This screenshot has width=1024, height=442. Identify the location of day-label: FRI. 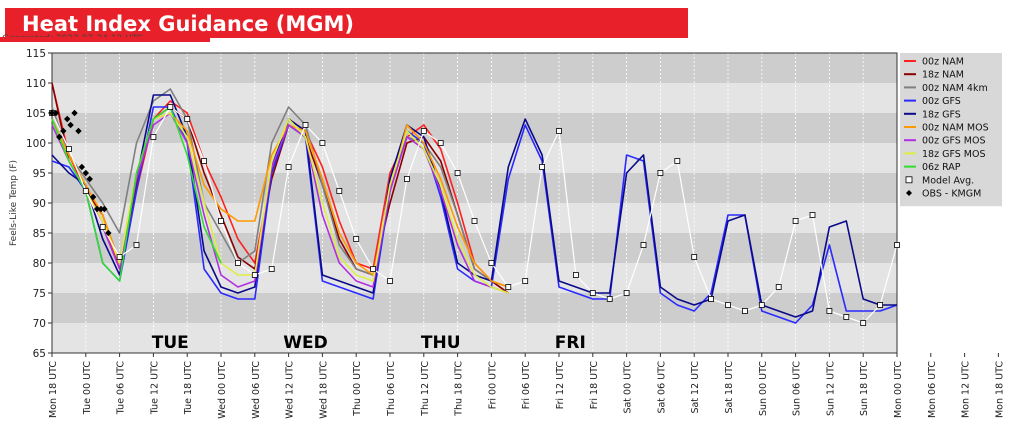
(570, 343).